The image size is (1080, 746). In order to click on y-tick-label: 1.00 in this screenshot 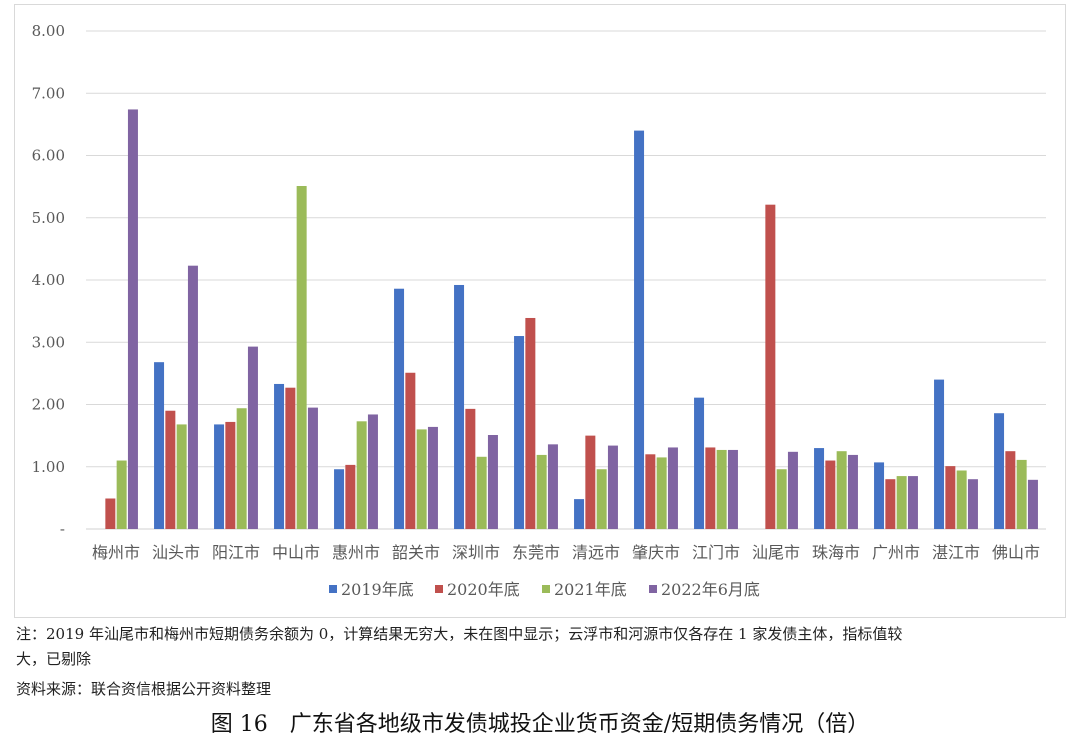, I will do `click(48, 467)`.